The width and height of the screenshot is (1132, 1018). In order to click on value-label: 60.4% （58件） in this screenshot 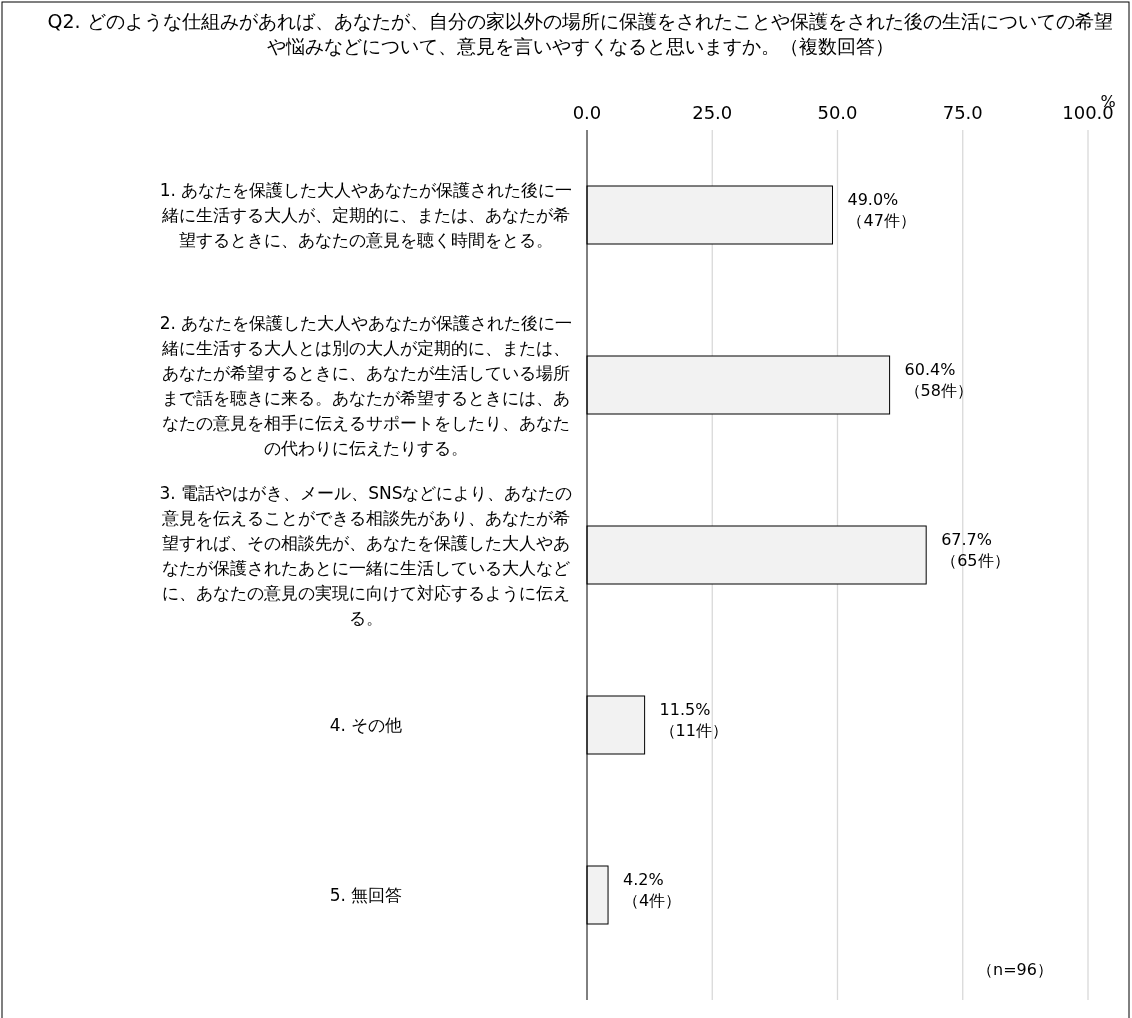, I will do `click(938, 379)`.